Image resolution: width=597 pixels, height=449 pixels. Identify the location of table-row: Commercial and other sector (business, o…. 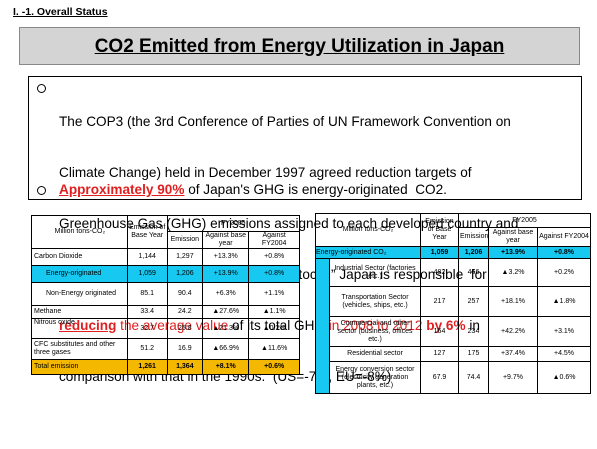
(454, 331).